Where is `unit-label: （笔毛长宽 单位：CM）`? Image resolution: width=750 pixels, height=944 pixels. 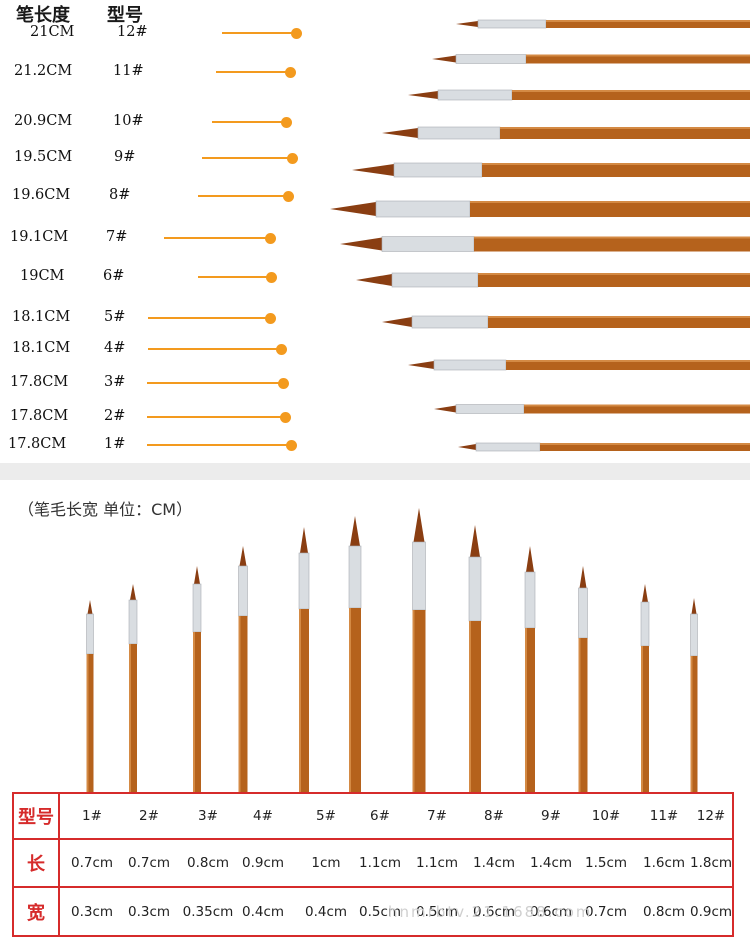
unit-label: （笔毛长宽 单位：CM） is located at coordinates (105, 509).